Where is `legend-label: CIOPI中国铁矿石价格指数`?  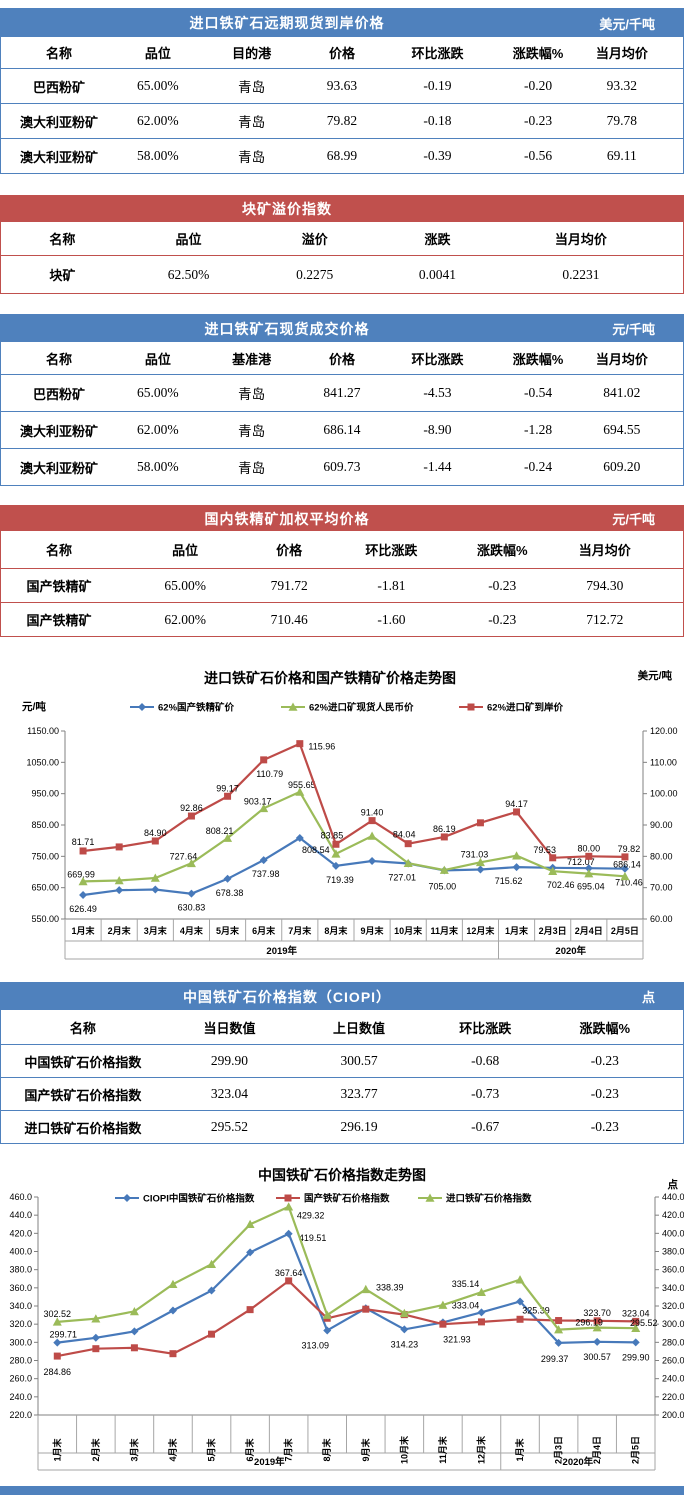 legend-label: CIOPI中国铁矿石价格指数 is located at coordinates (199, 1199).